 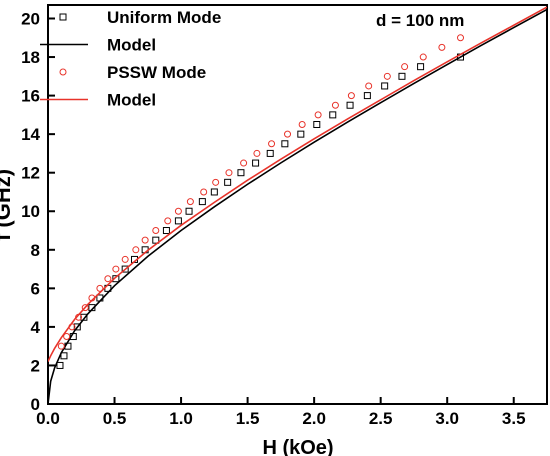 What do you see at coordinates (30, 173) in the screenshot?
I see `y-tick-label: 12` at bounding box center [30, 173].